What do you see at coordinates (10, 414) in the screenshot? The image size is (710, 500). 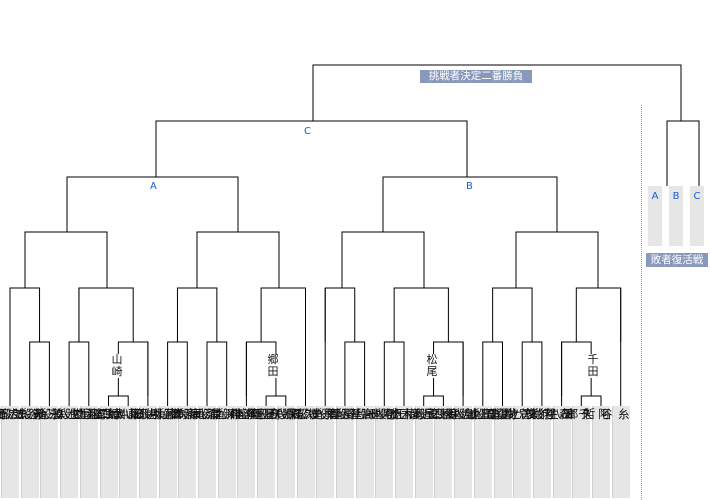 I see `player-name: 広瀬章人八段` at bounding box center [10, 414].